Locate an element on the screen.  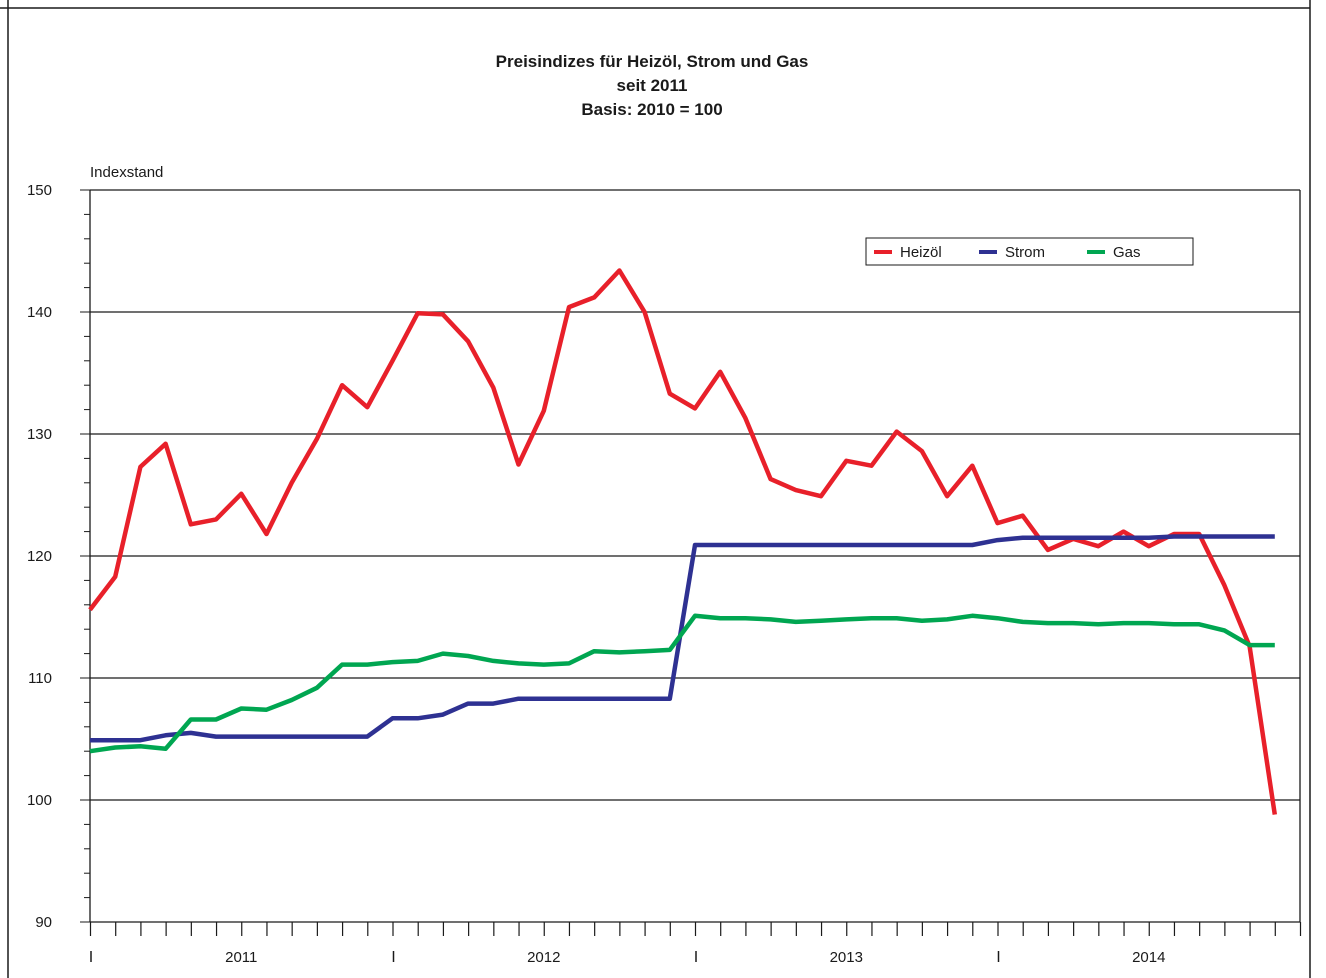
y-tick-label: 110 is located at coordinates (40, 678).